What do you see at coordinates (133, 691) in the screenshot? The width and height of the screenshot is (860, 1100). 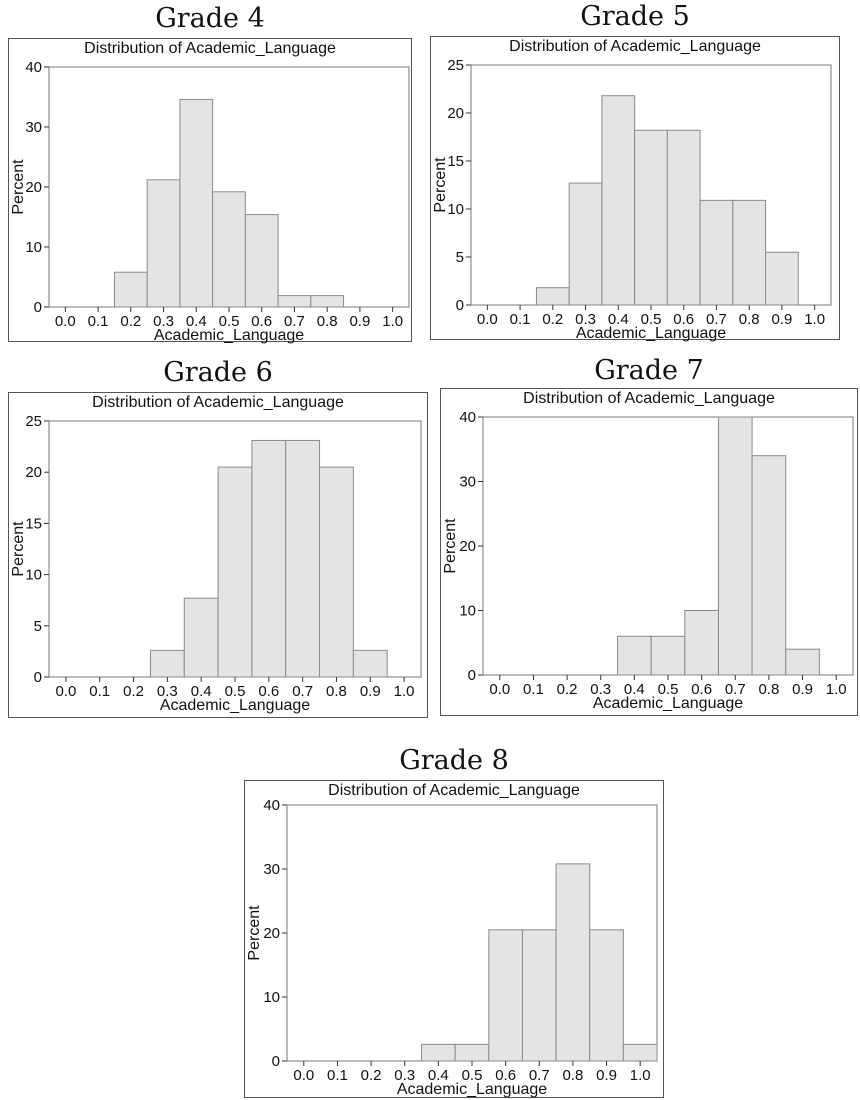 I see `x-tick-label: 0.2` at bounding box center [133, 691].